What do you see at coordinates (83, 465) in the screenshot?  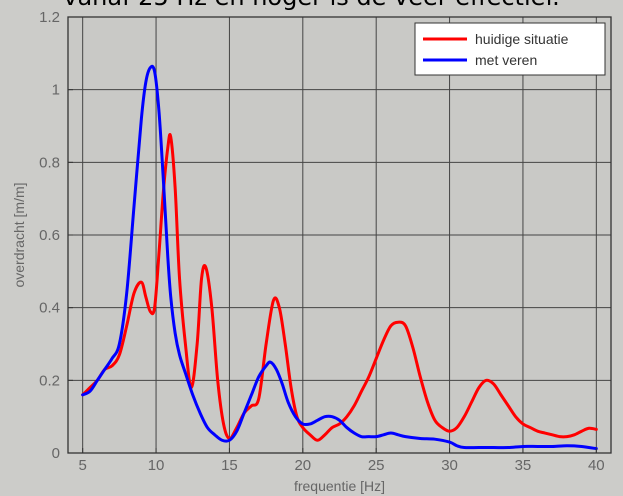 I see `x-tick-label: 5` at bounding box center [83, 465].